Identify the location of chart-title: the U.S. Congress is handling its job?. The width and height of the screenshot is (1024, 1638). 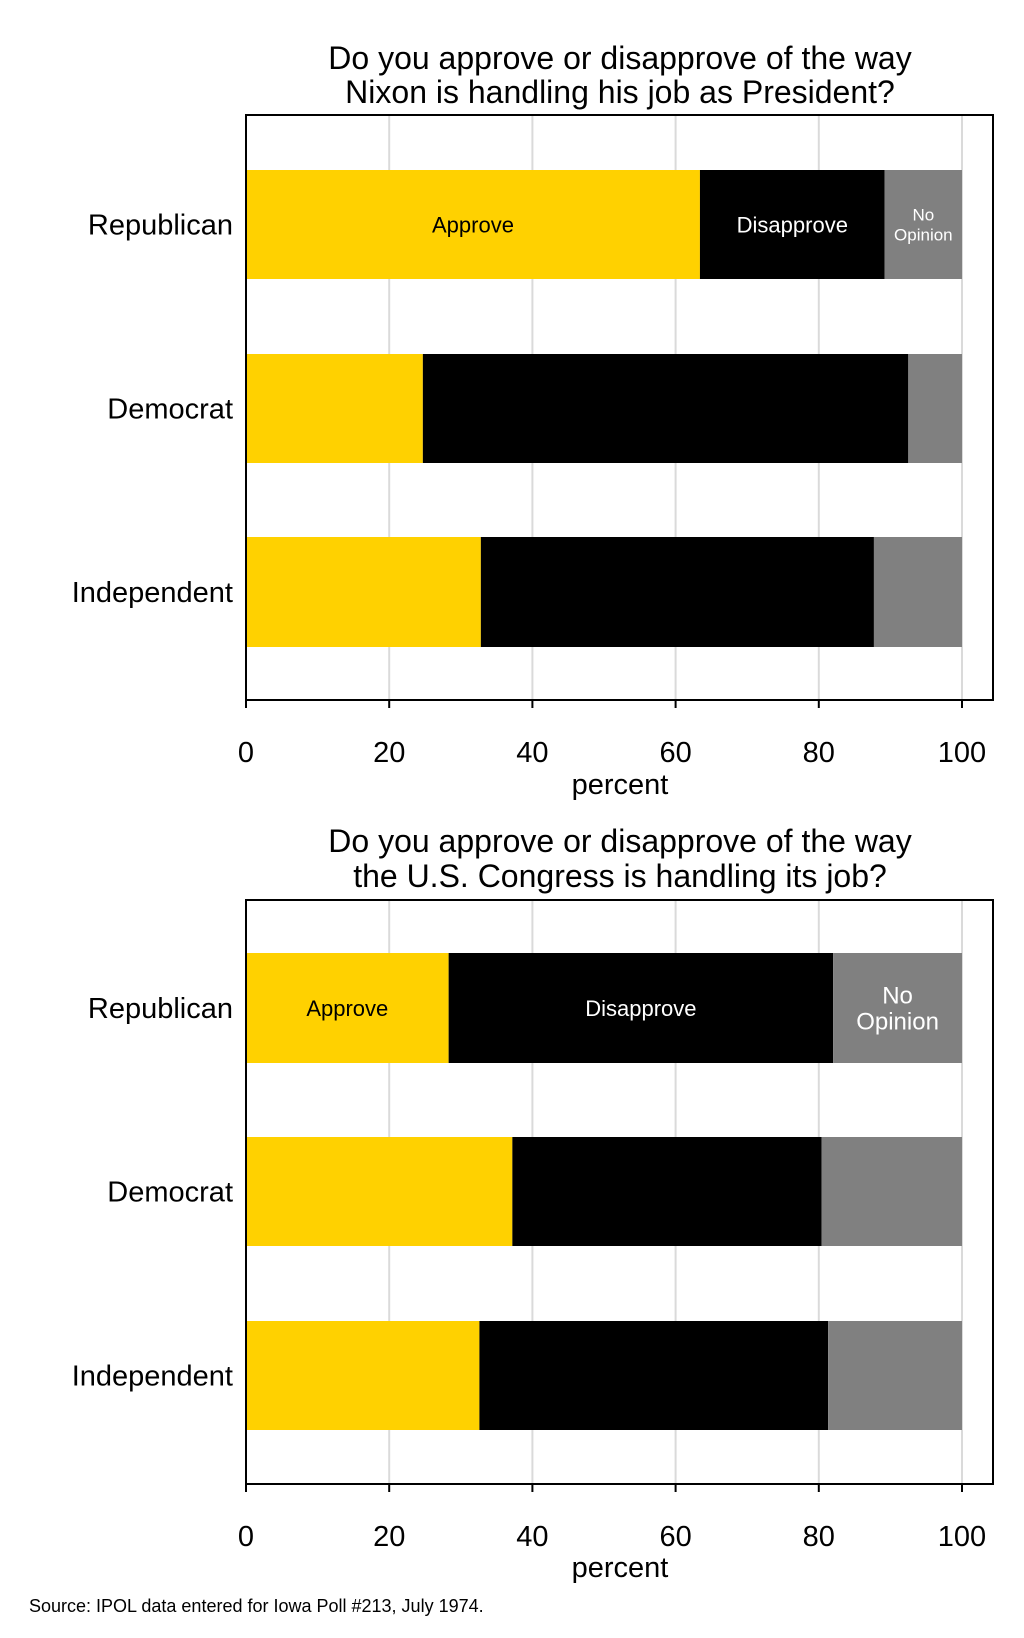
(620, 876).